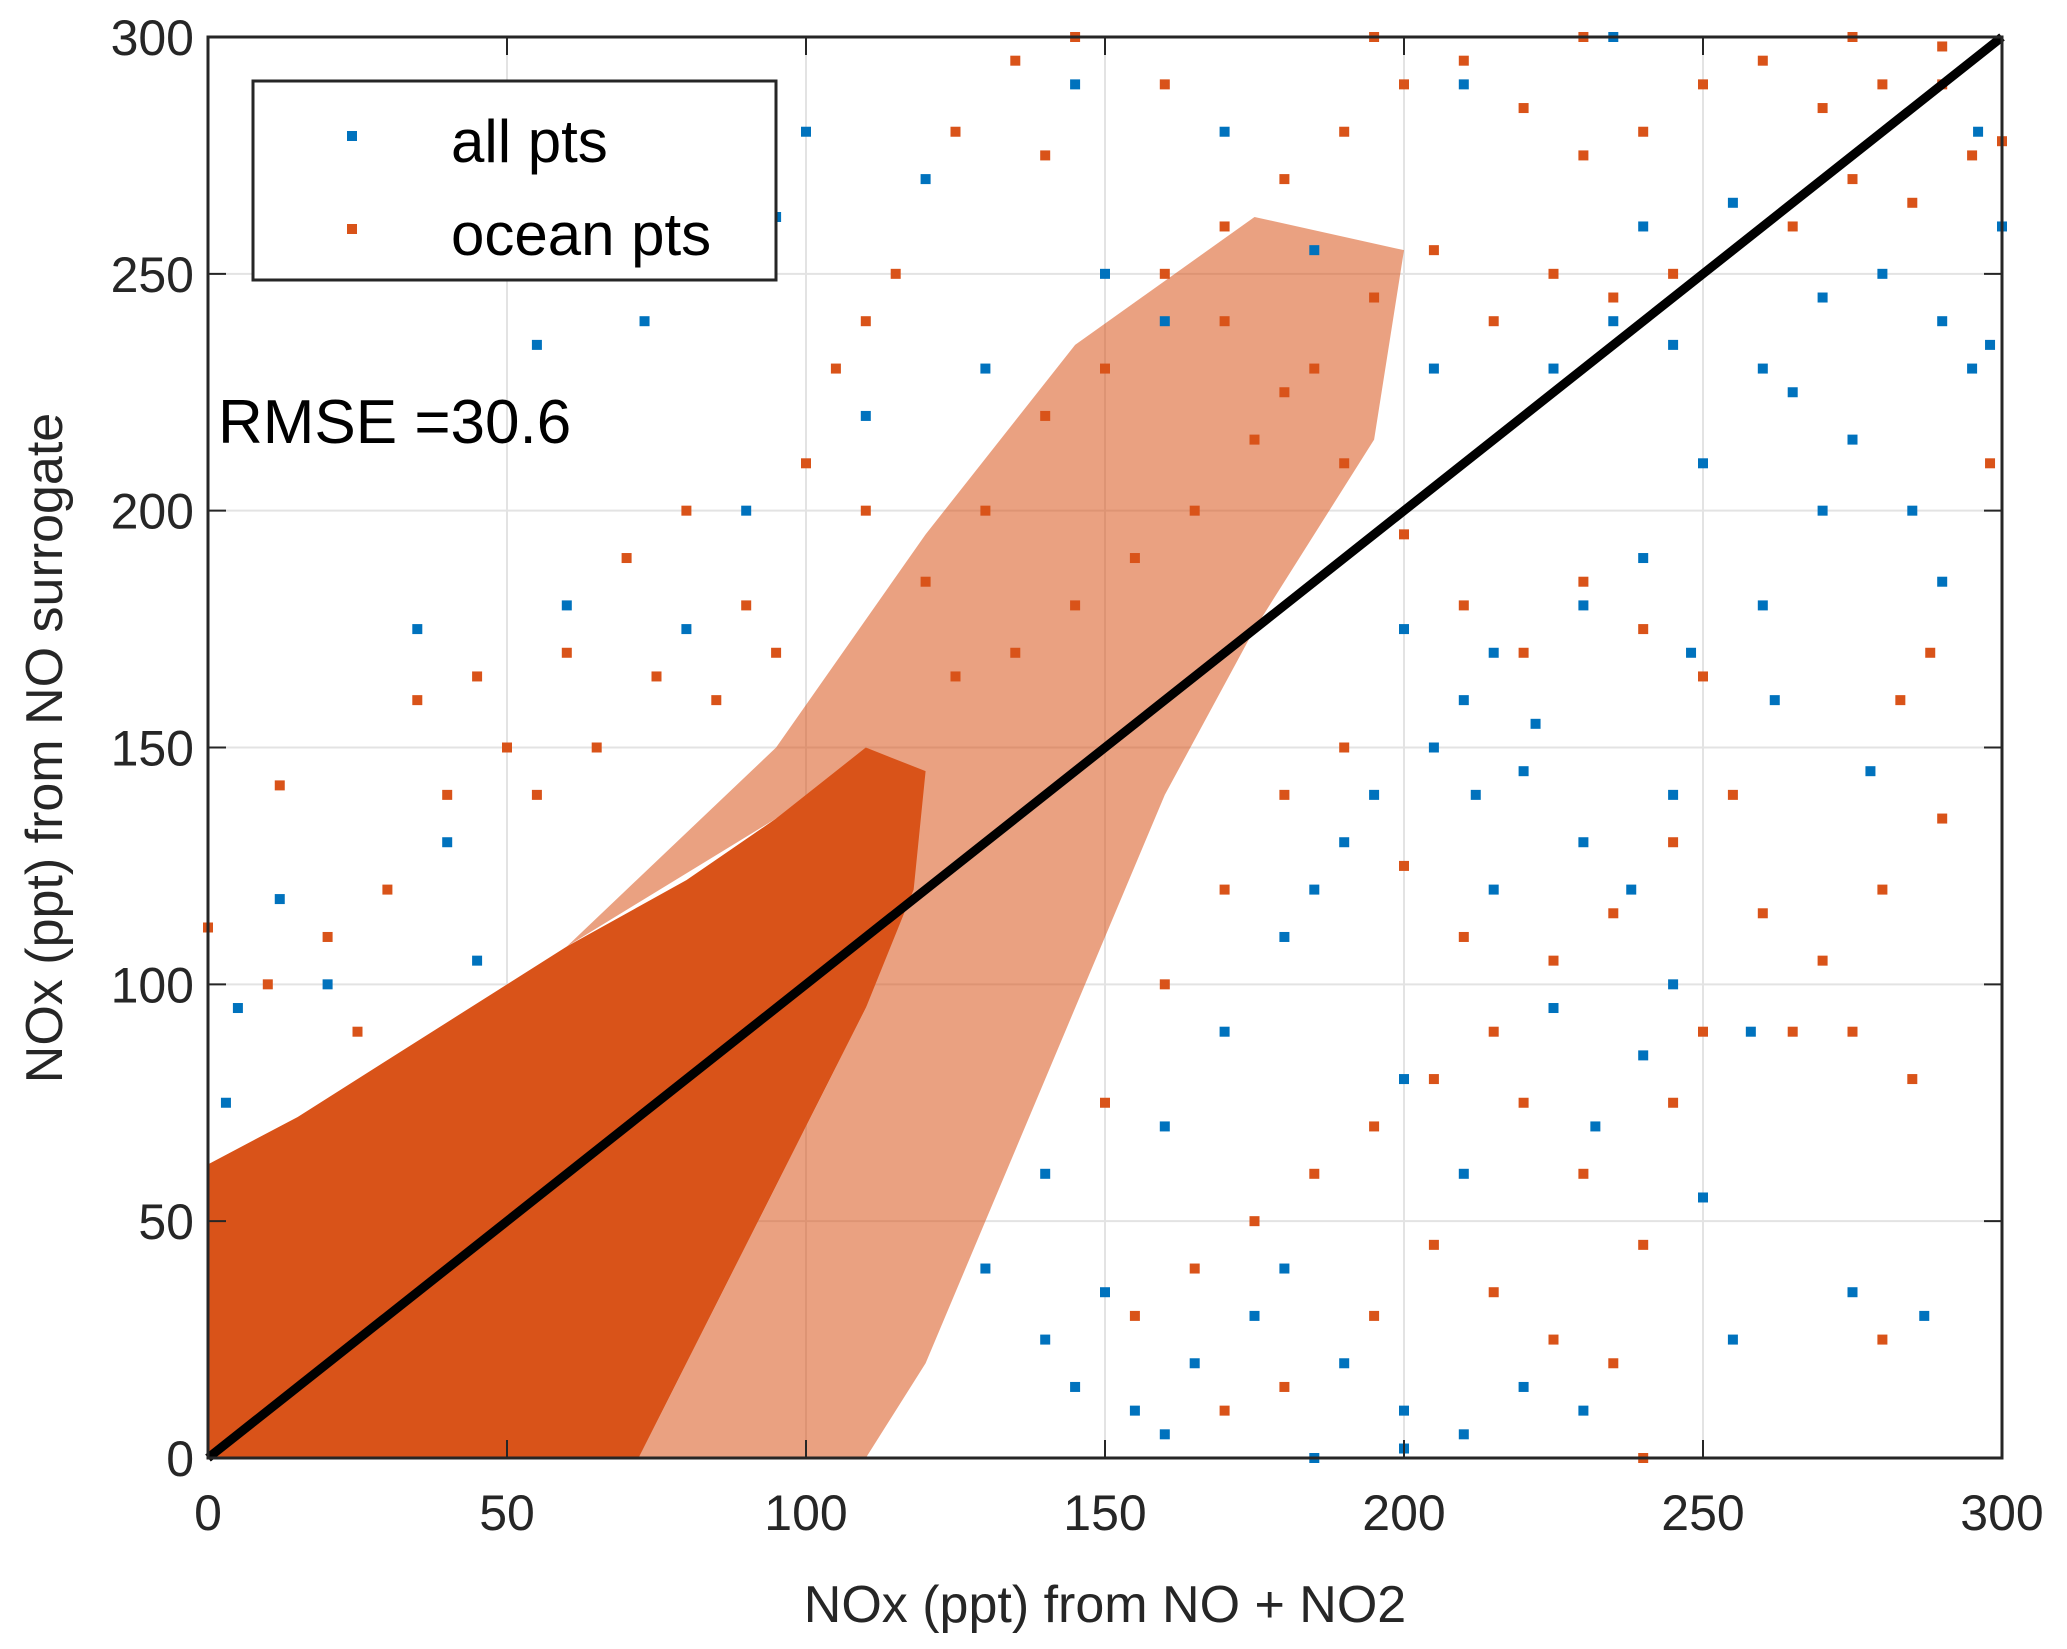  Describe the element at coordinates (805, 1513) in the screenshot. I see `x-tick-label: 100` at that location.